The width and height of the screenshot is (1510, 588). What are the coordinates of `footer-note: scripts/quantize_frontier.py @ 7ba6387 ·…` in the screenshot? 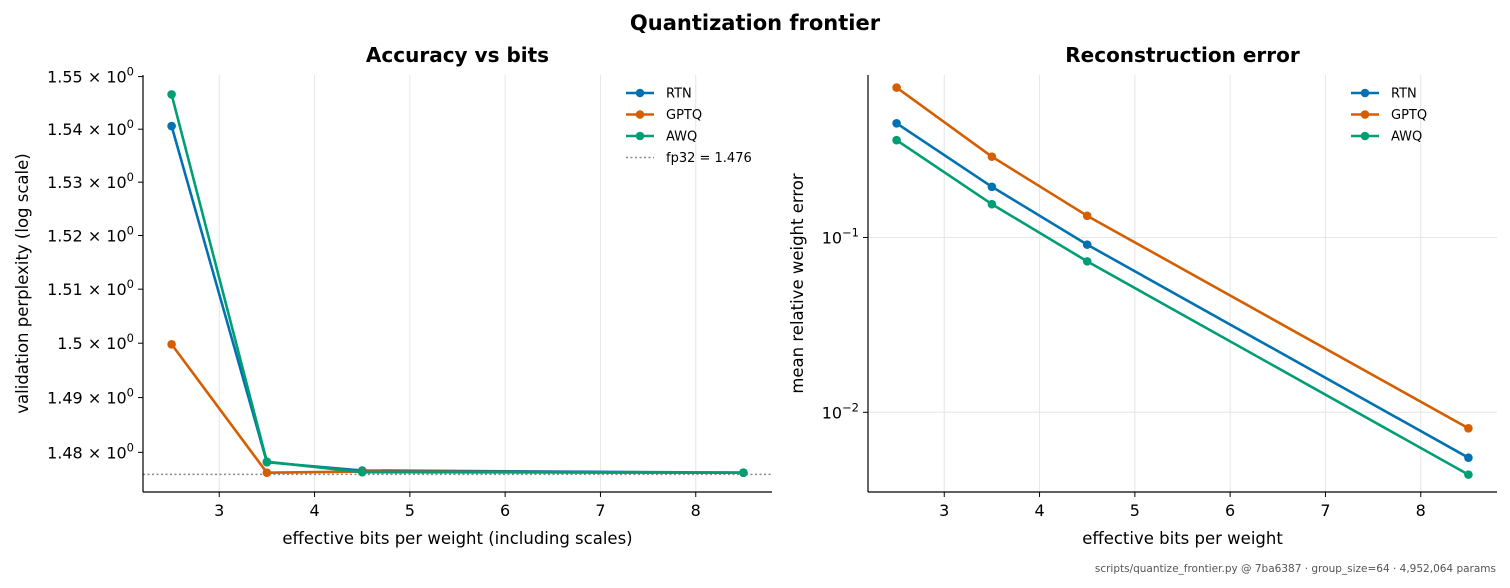 It's located at (1295, 569).